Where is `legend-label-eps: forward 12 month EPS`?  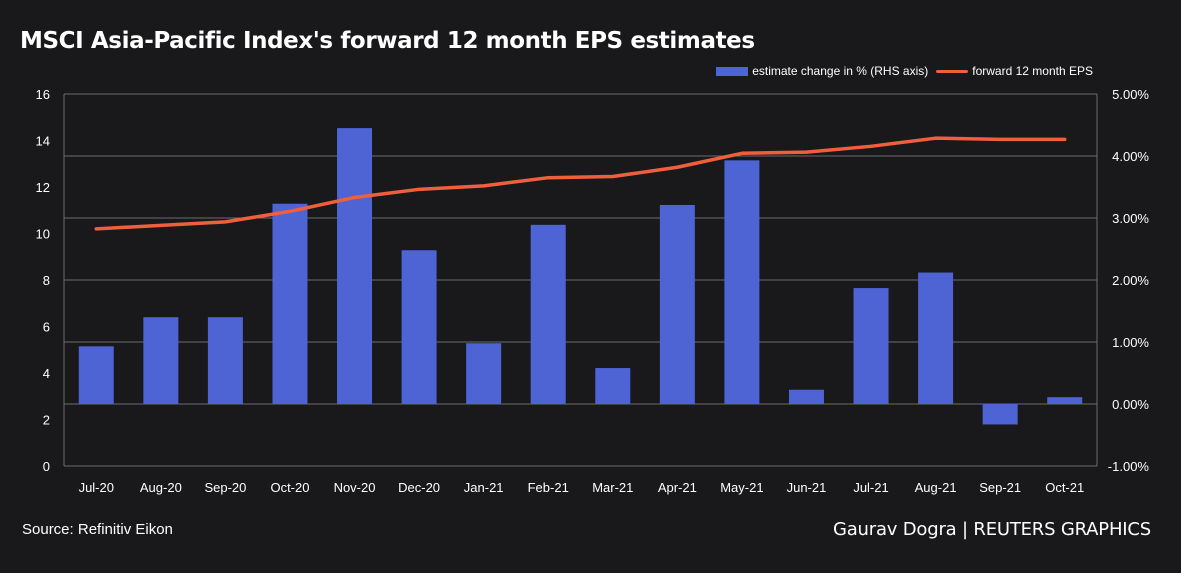 legend-label-eps: forward 12 month EPS is located at coordinates (1032, 71).